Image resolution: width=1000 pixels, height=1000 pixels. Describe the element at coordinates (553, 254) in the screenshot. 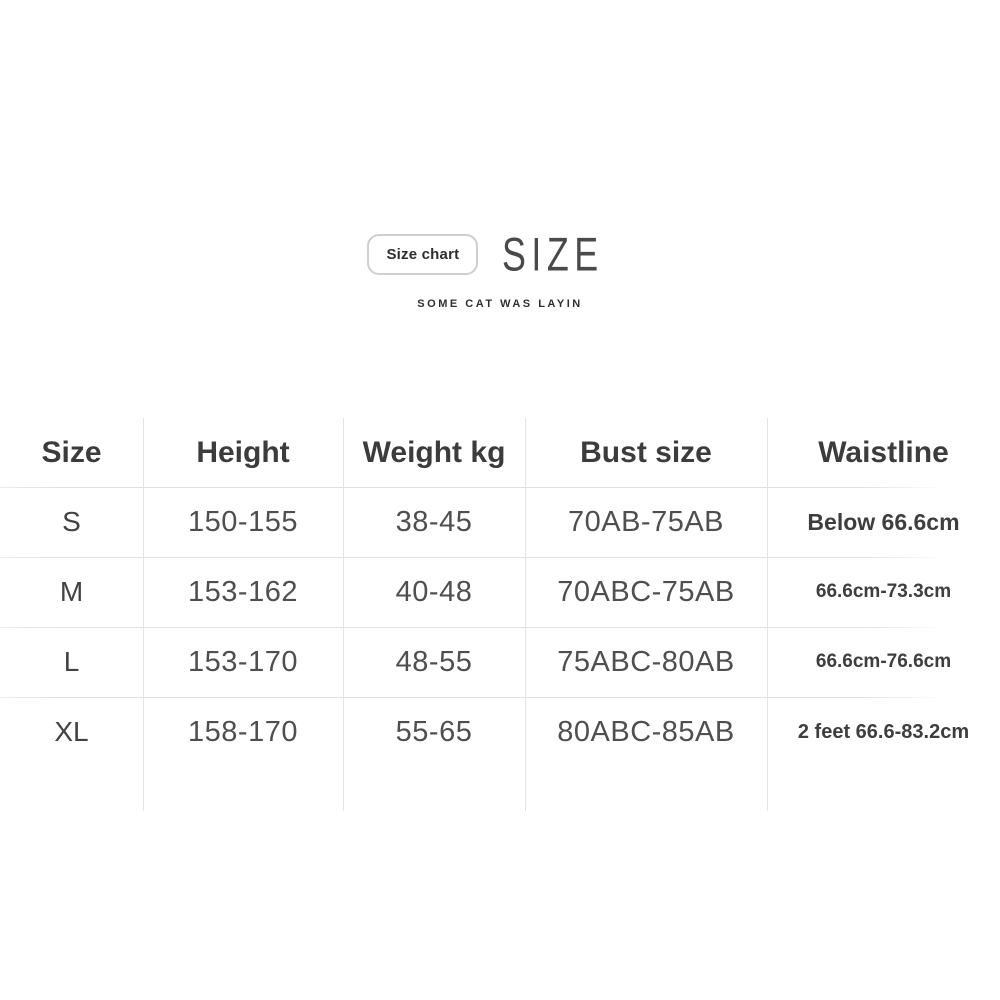

I see `brand-logo-text: SIZE` at that location.